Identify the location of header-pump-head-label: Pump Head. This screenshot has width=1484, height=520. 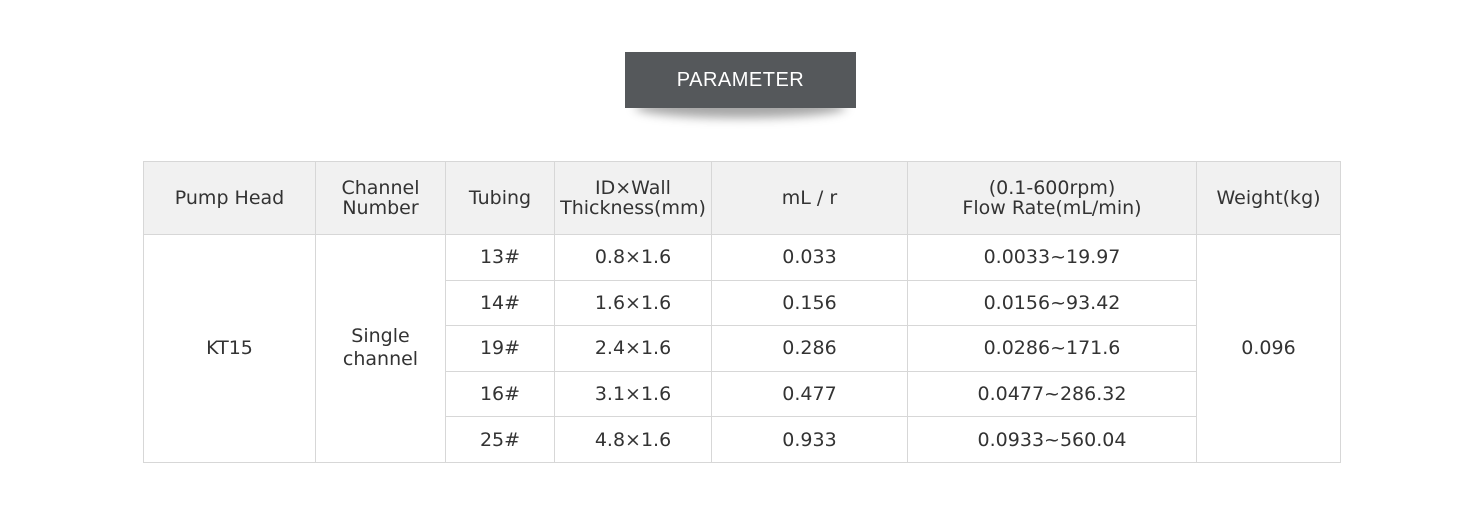
(229, 198).